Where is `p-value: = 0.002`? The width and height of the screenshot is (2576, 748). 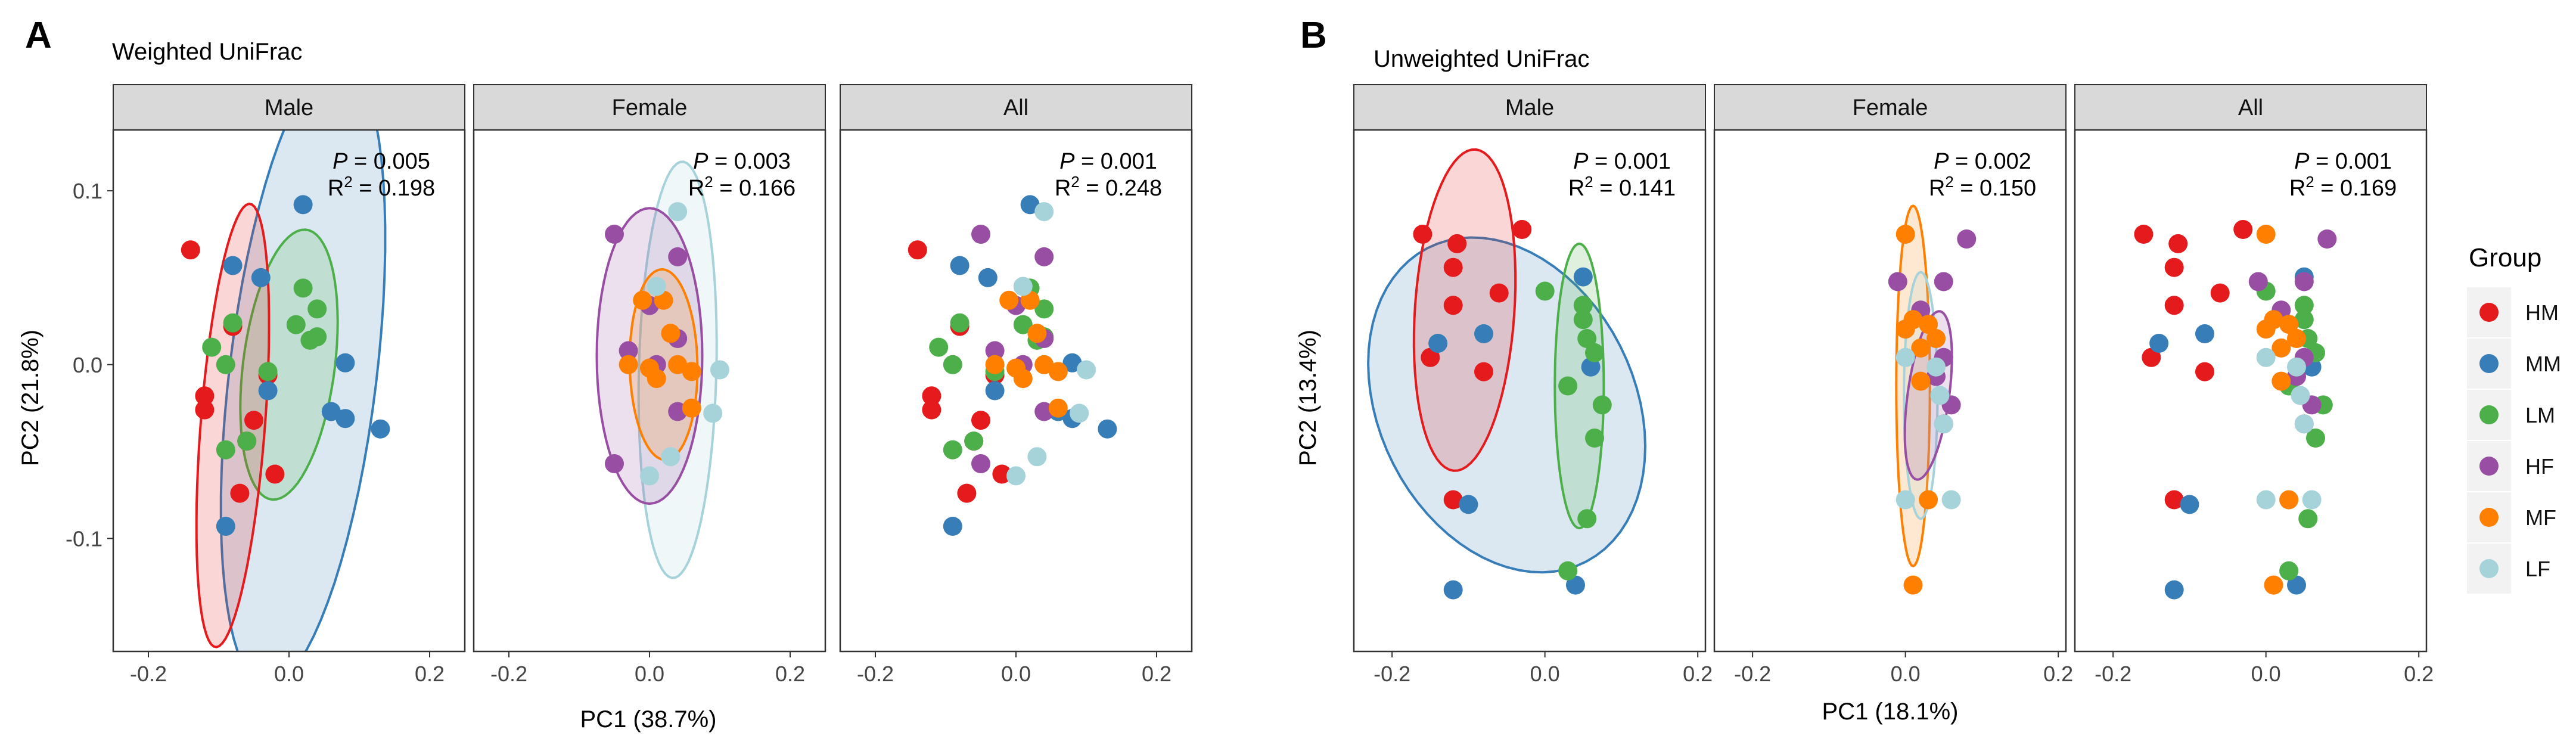 p-value: = 0.002 is located at coordinates (1990, 161).